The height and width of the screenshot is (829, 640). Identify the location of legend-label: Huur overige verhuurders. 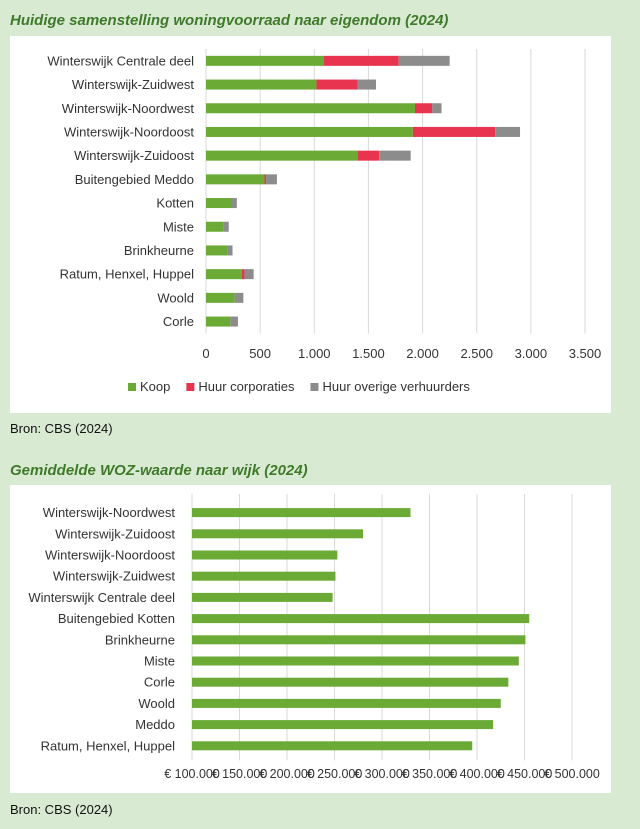
(396, 386).